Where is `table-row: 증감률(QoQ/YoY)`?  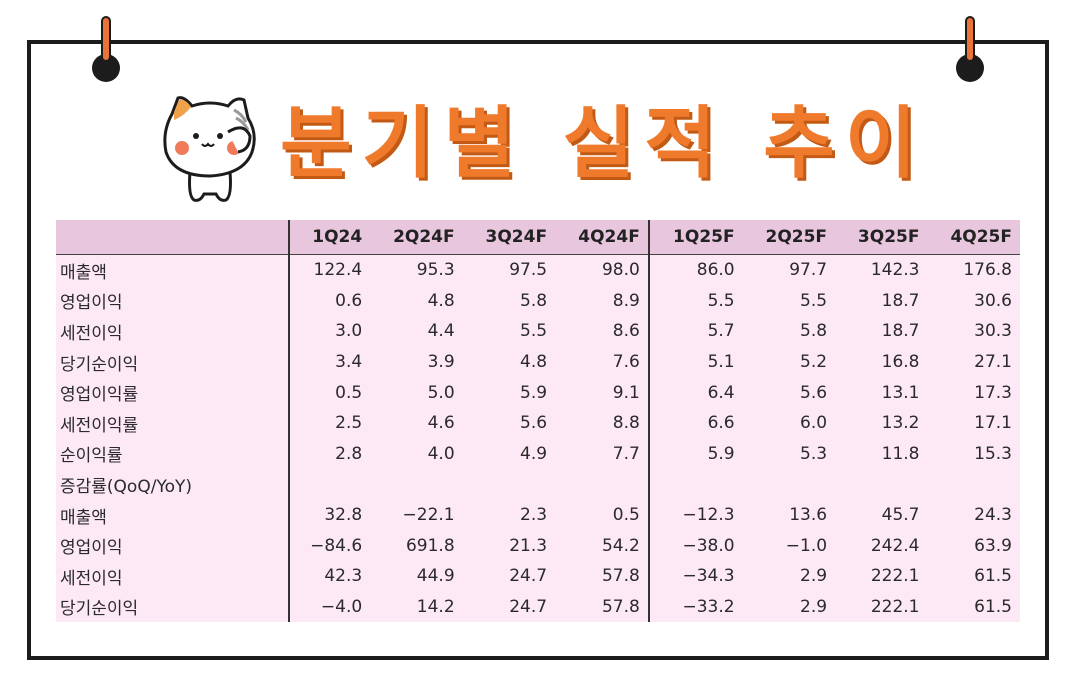
table-row: 증감률(QoQ/YoY) is located at coordinates (538, 484).